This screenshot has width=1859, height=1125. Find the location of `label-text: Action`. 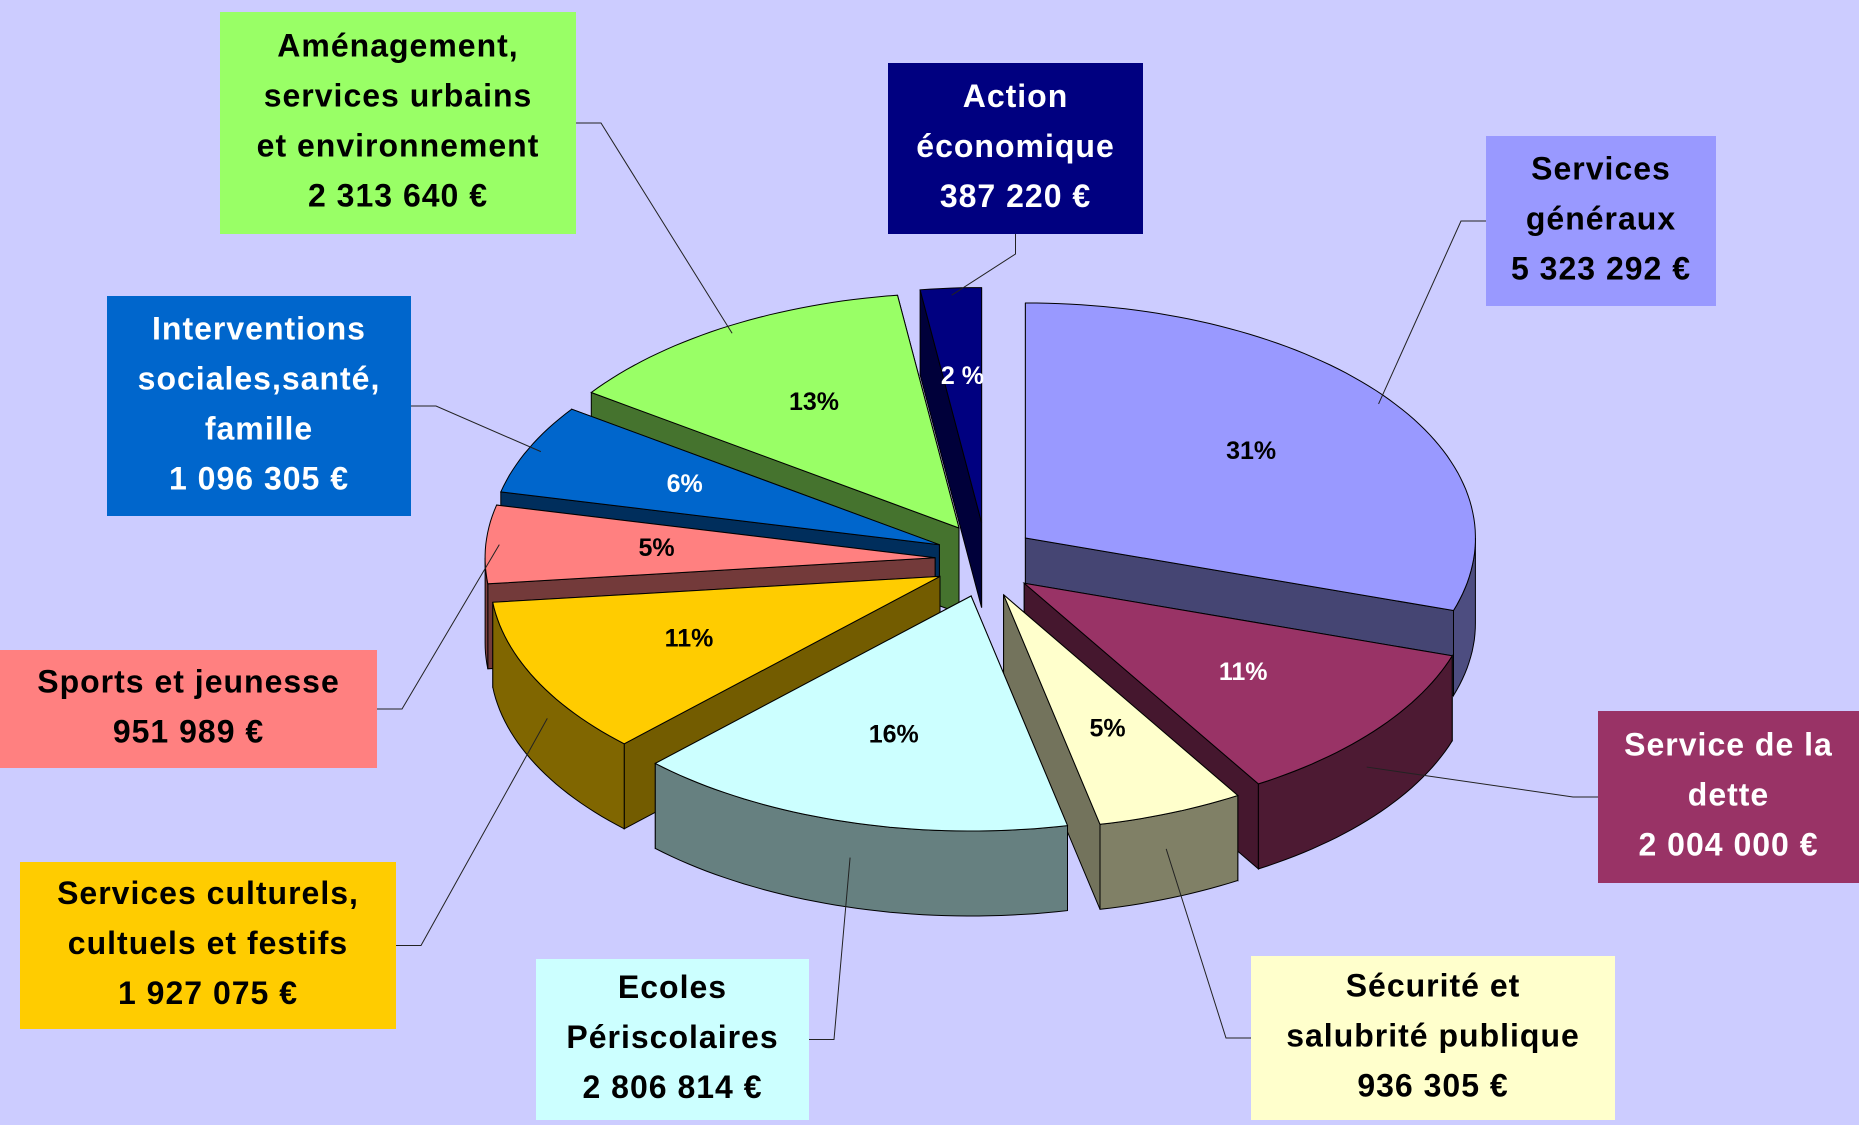

label-text: Action is located at coordinates (1016, 96).